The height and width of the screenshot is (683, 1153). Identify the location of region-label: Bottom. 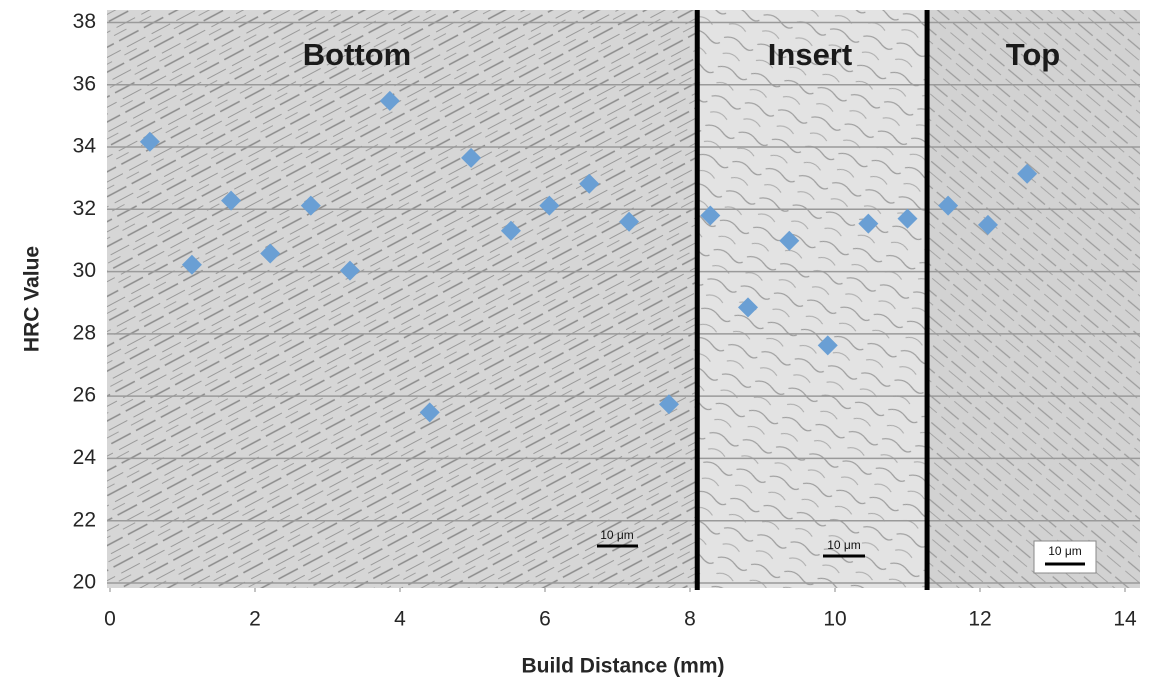
(357, 54).